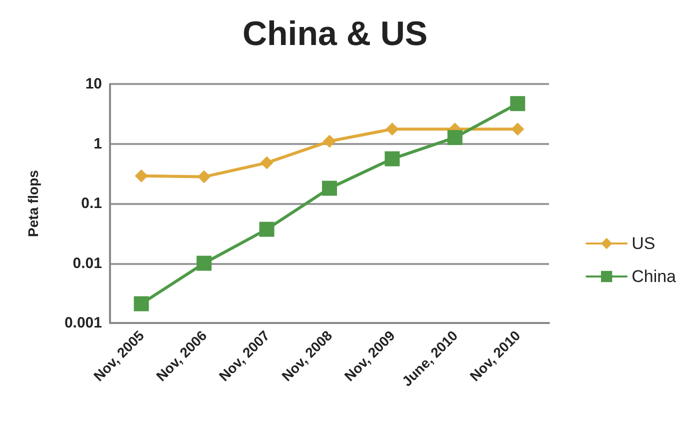 This screenshot has width=689, height=438. What do you see at coordinates (91, 203) in the screenshot?
I see `y-tick-label: 0.1` at bounding box center [91, 203].